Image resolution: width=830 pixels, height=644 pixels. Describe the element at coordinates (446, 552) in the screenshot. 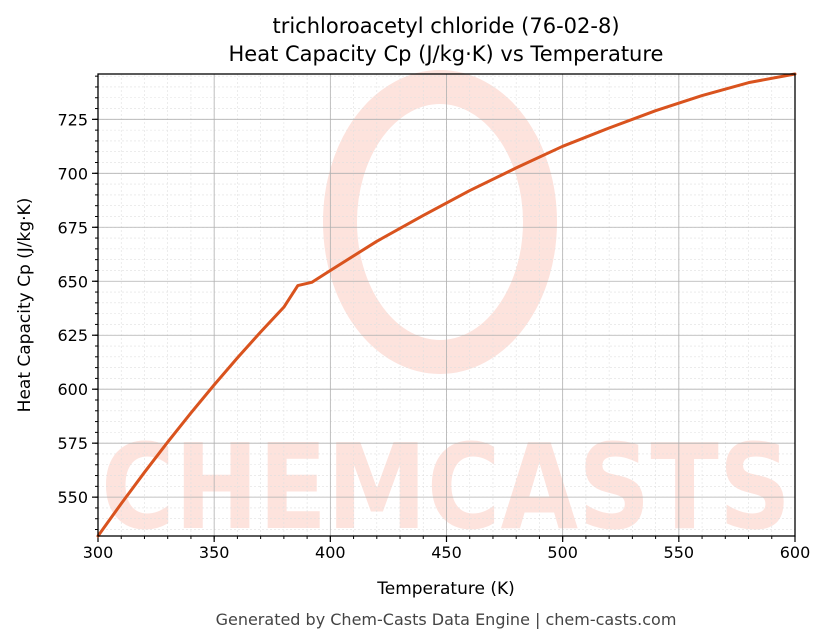

I see `x-tick-label: 450` at that location.